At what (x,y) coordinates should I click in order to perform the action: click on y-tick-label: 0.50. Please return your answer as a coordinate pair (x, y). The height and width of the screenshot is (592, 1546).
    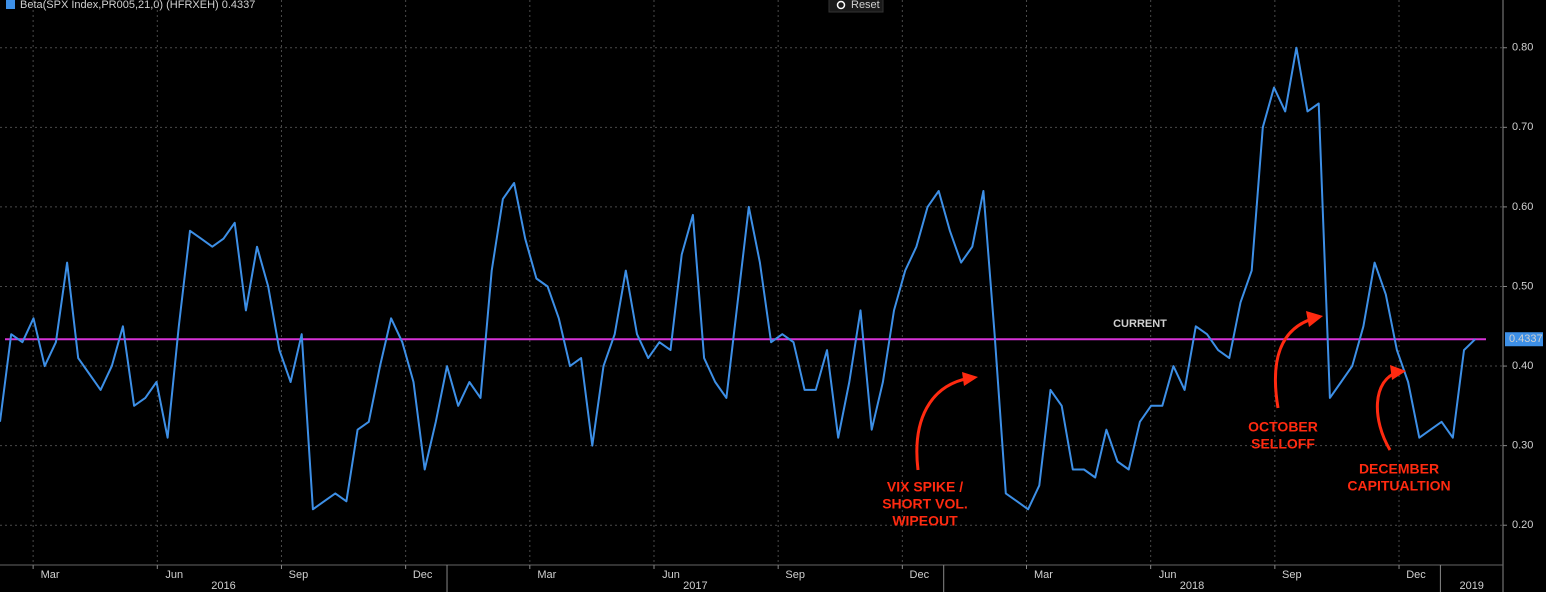
    Looking at the image, I should click on (1522, 286).